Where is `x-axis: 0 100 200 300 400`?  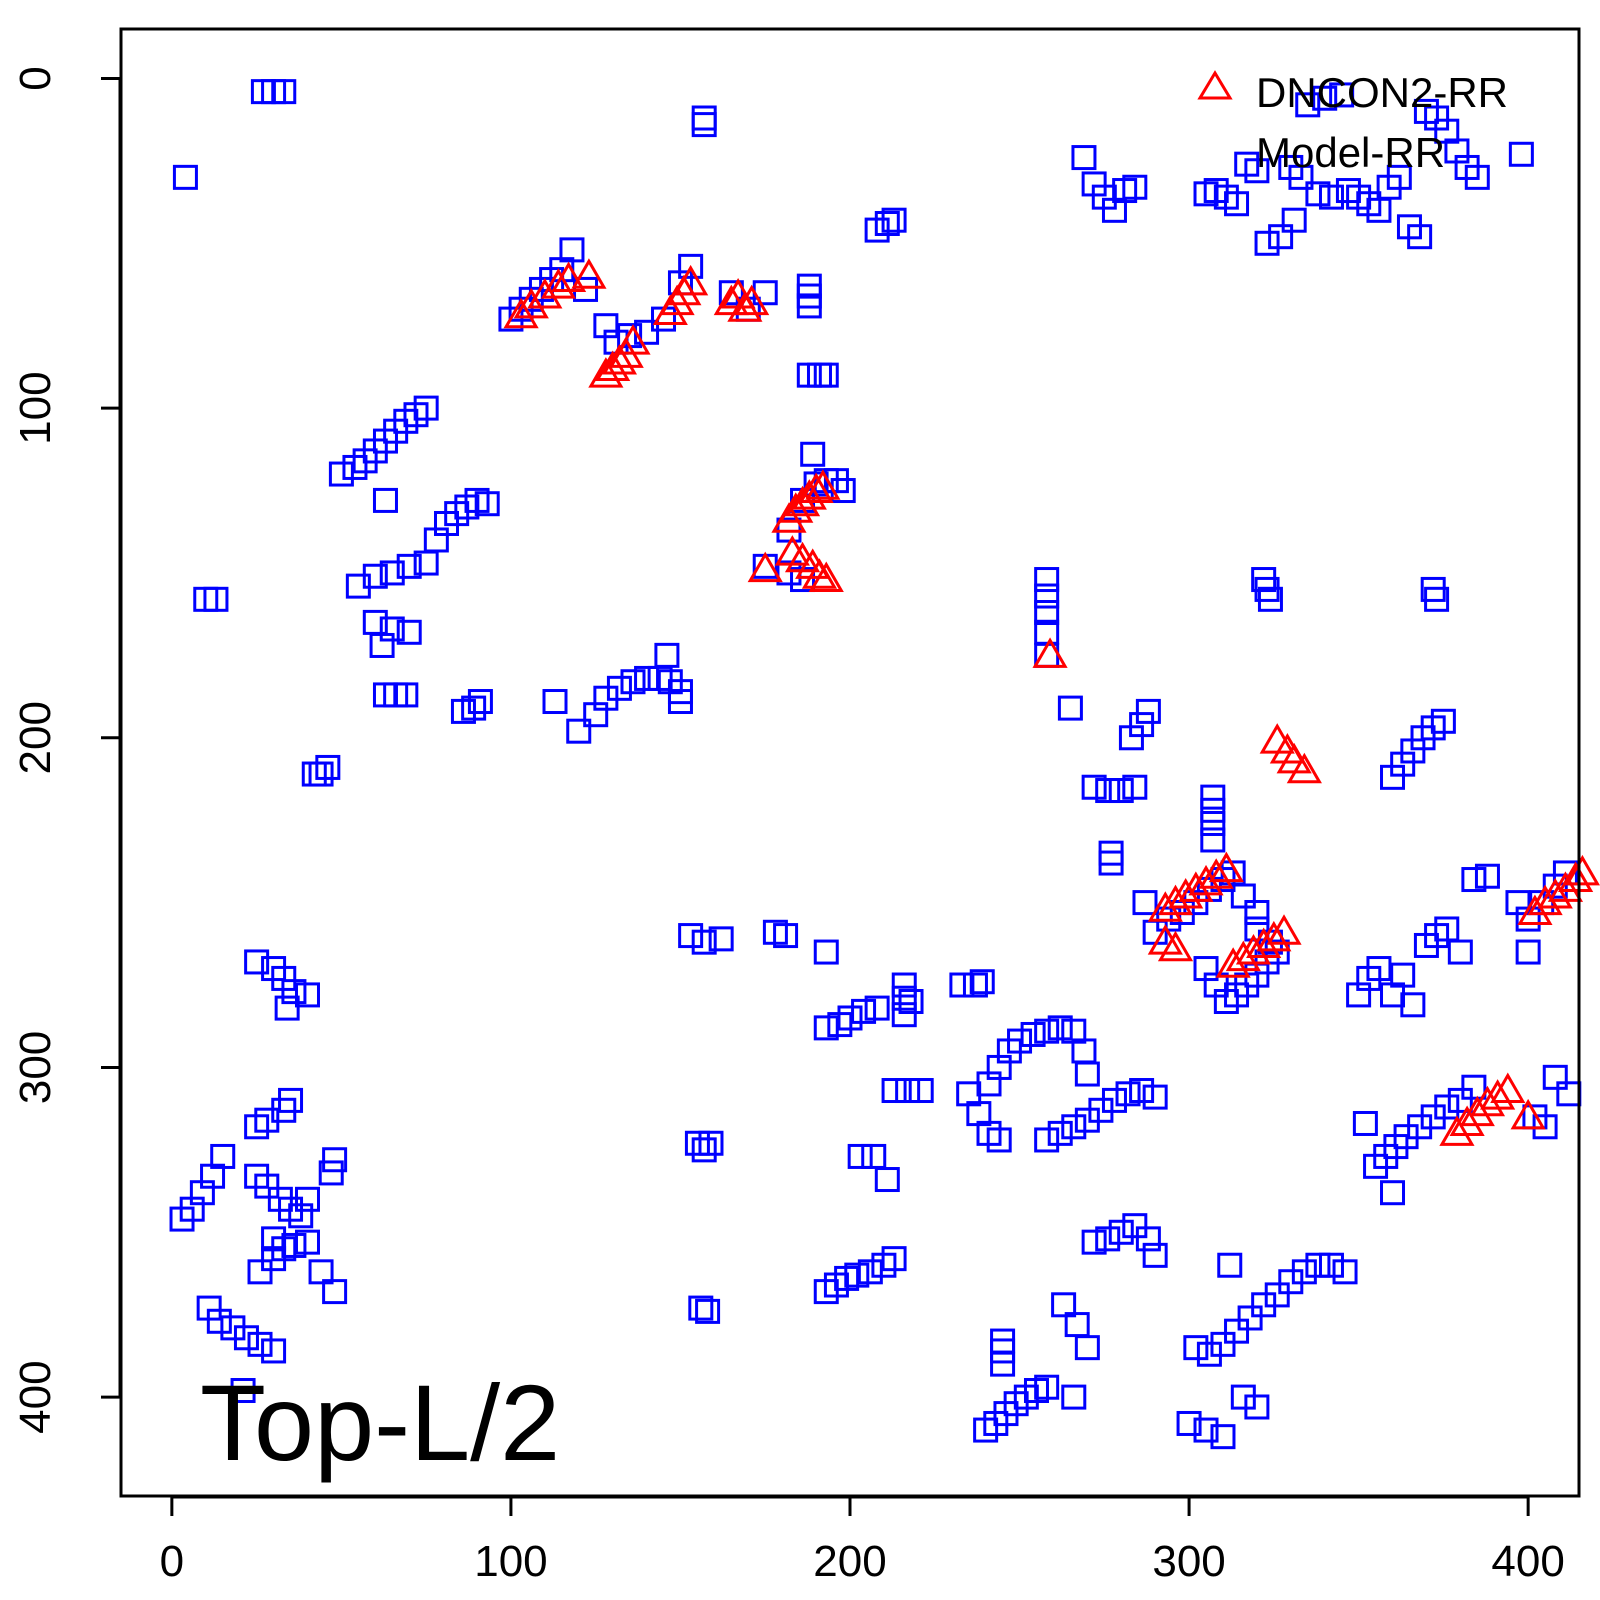 x-axis: 0 100 200 300 400 is located at coordinates (862, 1540).